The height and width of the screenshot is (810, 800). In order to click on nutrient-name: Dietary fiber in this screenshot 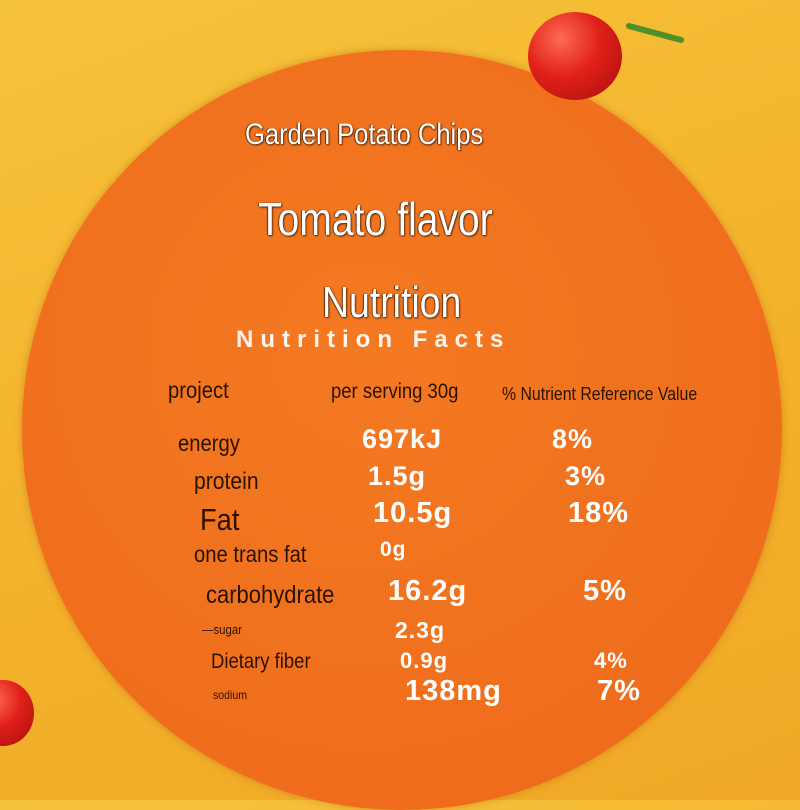, I will do `click(261, 661)`.